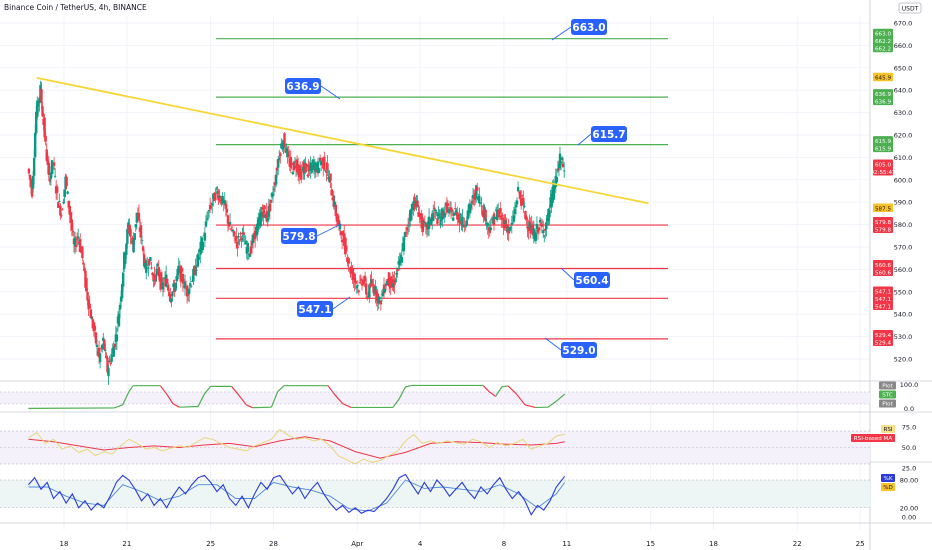 Image resolution: width=932 pixels, height=550 pixels. I want to click on price-tick: 660.0, so click(903, 46).